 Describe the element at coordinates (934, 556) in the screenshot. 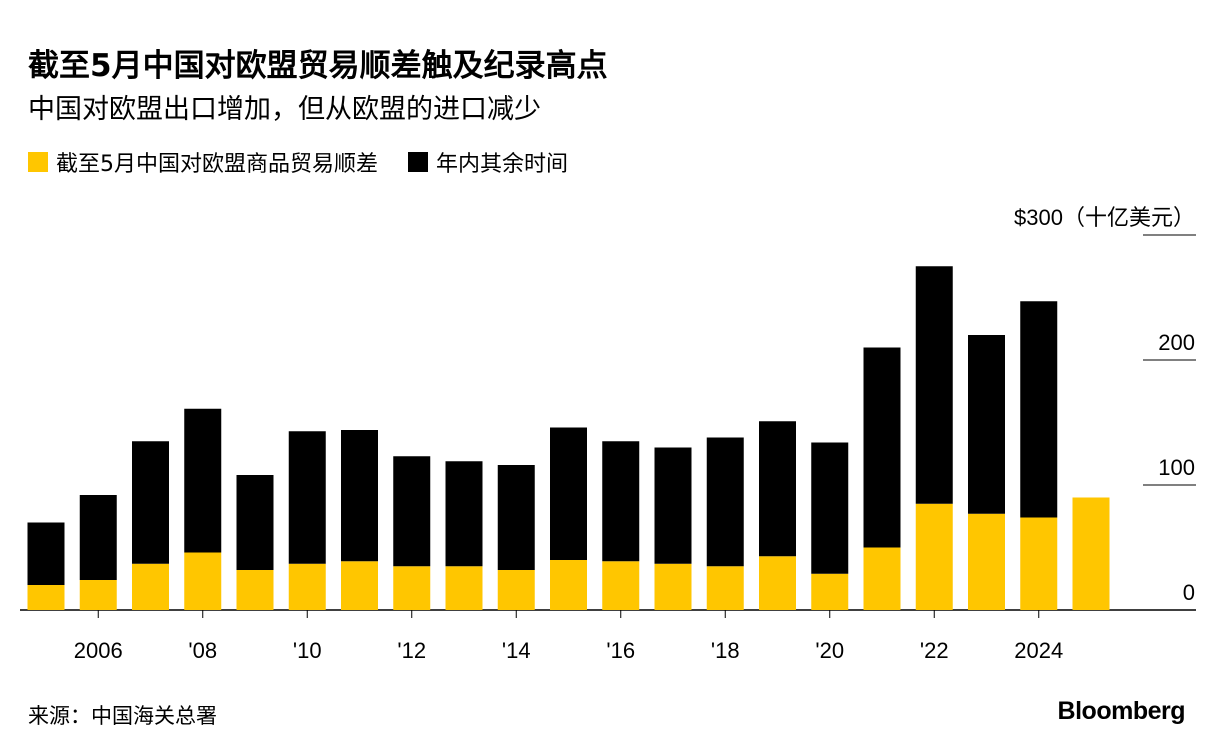

I see `bar-ytd-2022` at that location.